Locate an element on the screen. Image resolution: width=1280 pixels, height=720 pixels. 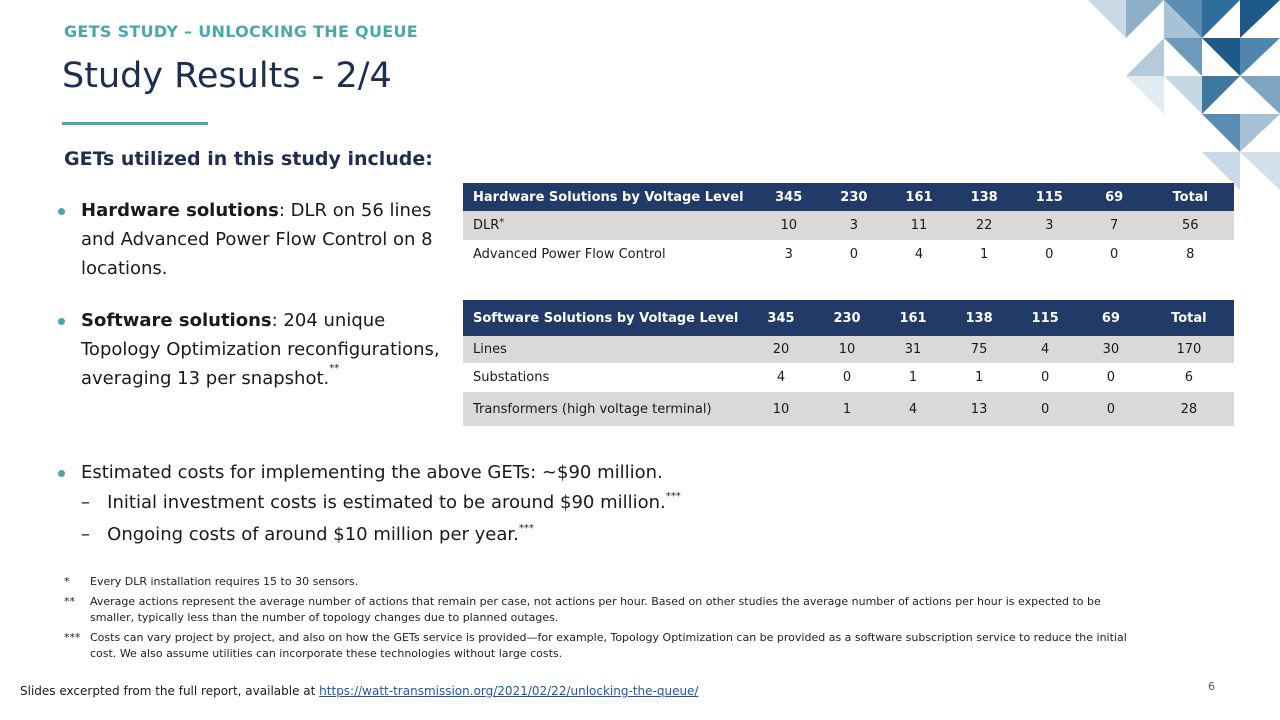
row-label: Advanced Power Flow Control is located at coordinates (609, 254).